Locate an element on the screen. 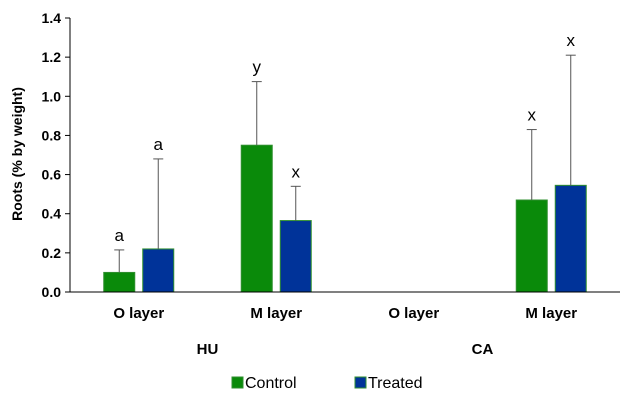 The image size is (623, 394). legend: Control Treated is located at coordinates (327, 383).